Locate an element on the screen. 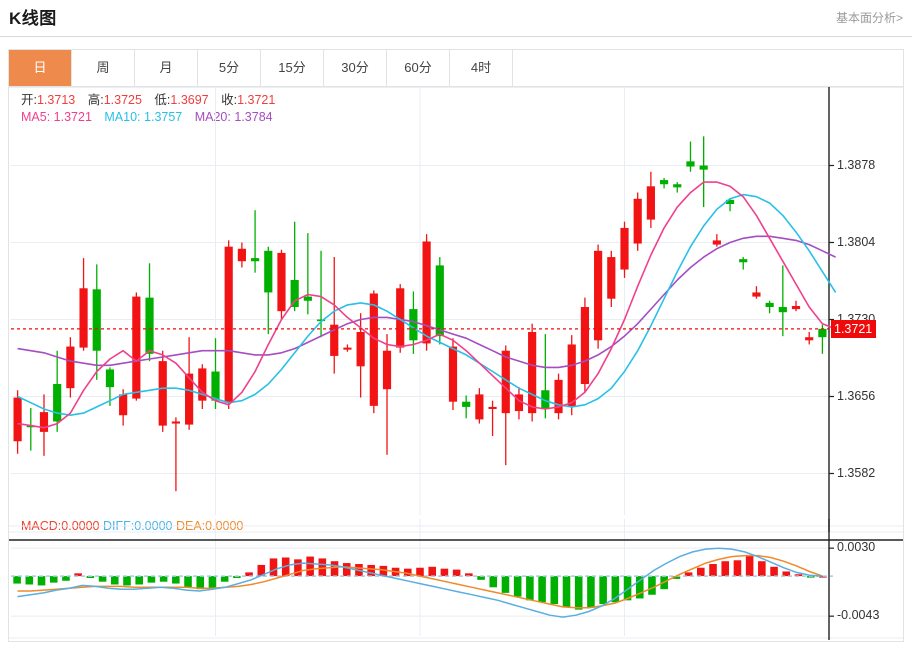 Image resolution: width=912 pixels, height=650 pixels. macd-axis-tick-label: 0.0030 is located at coordinates (856, 547).